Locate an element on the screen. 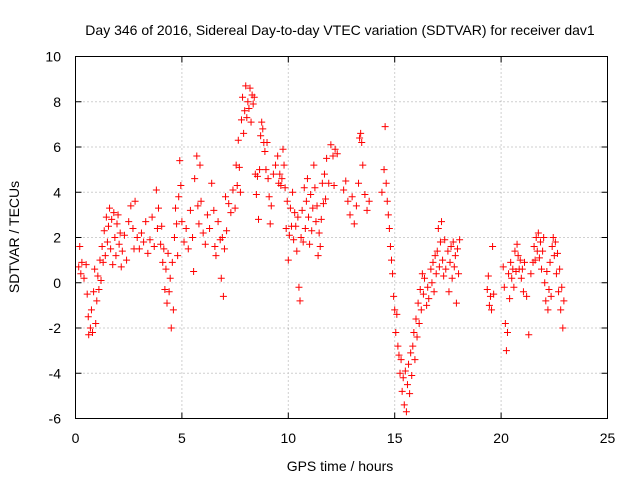 The width and height of the screenshot is (640, 480). x-tick-label: 15 is located at coordinates (395, 438).